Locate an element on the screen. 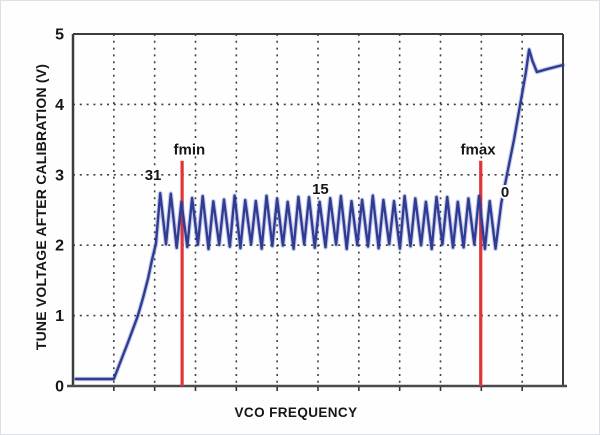  x-axis-title: VCO FREQUENCY is located at coordinates (296, 412).